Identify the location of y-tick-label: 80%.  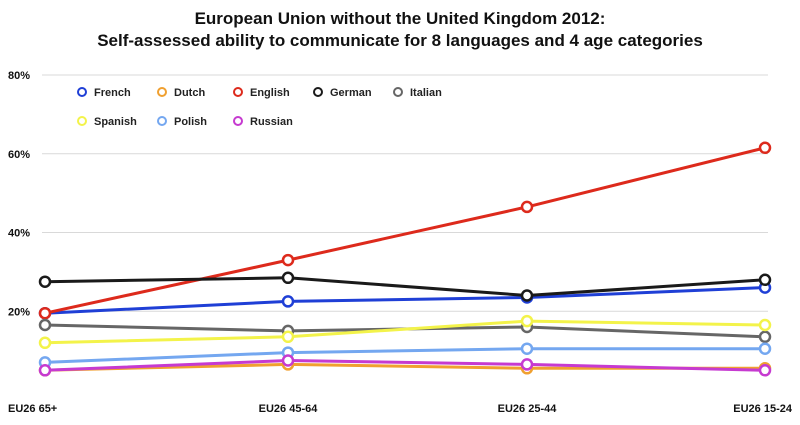
(19, 76).